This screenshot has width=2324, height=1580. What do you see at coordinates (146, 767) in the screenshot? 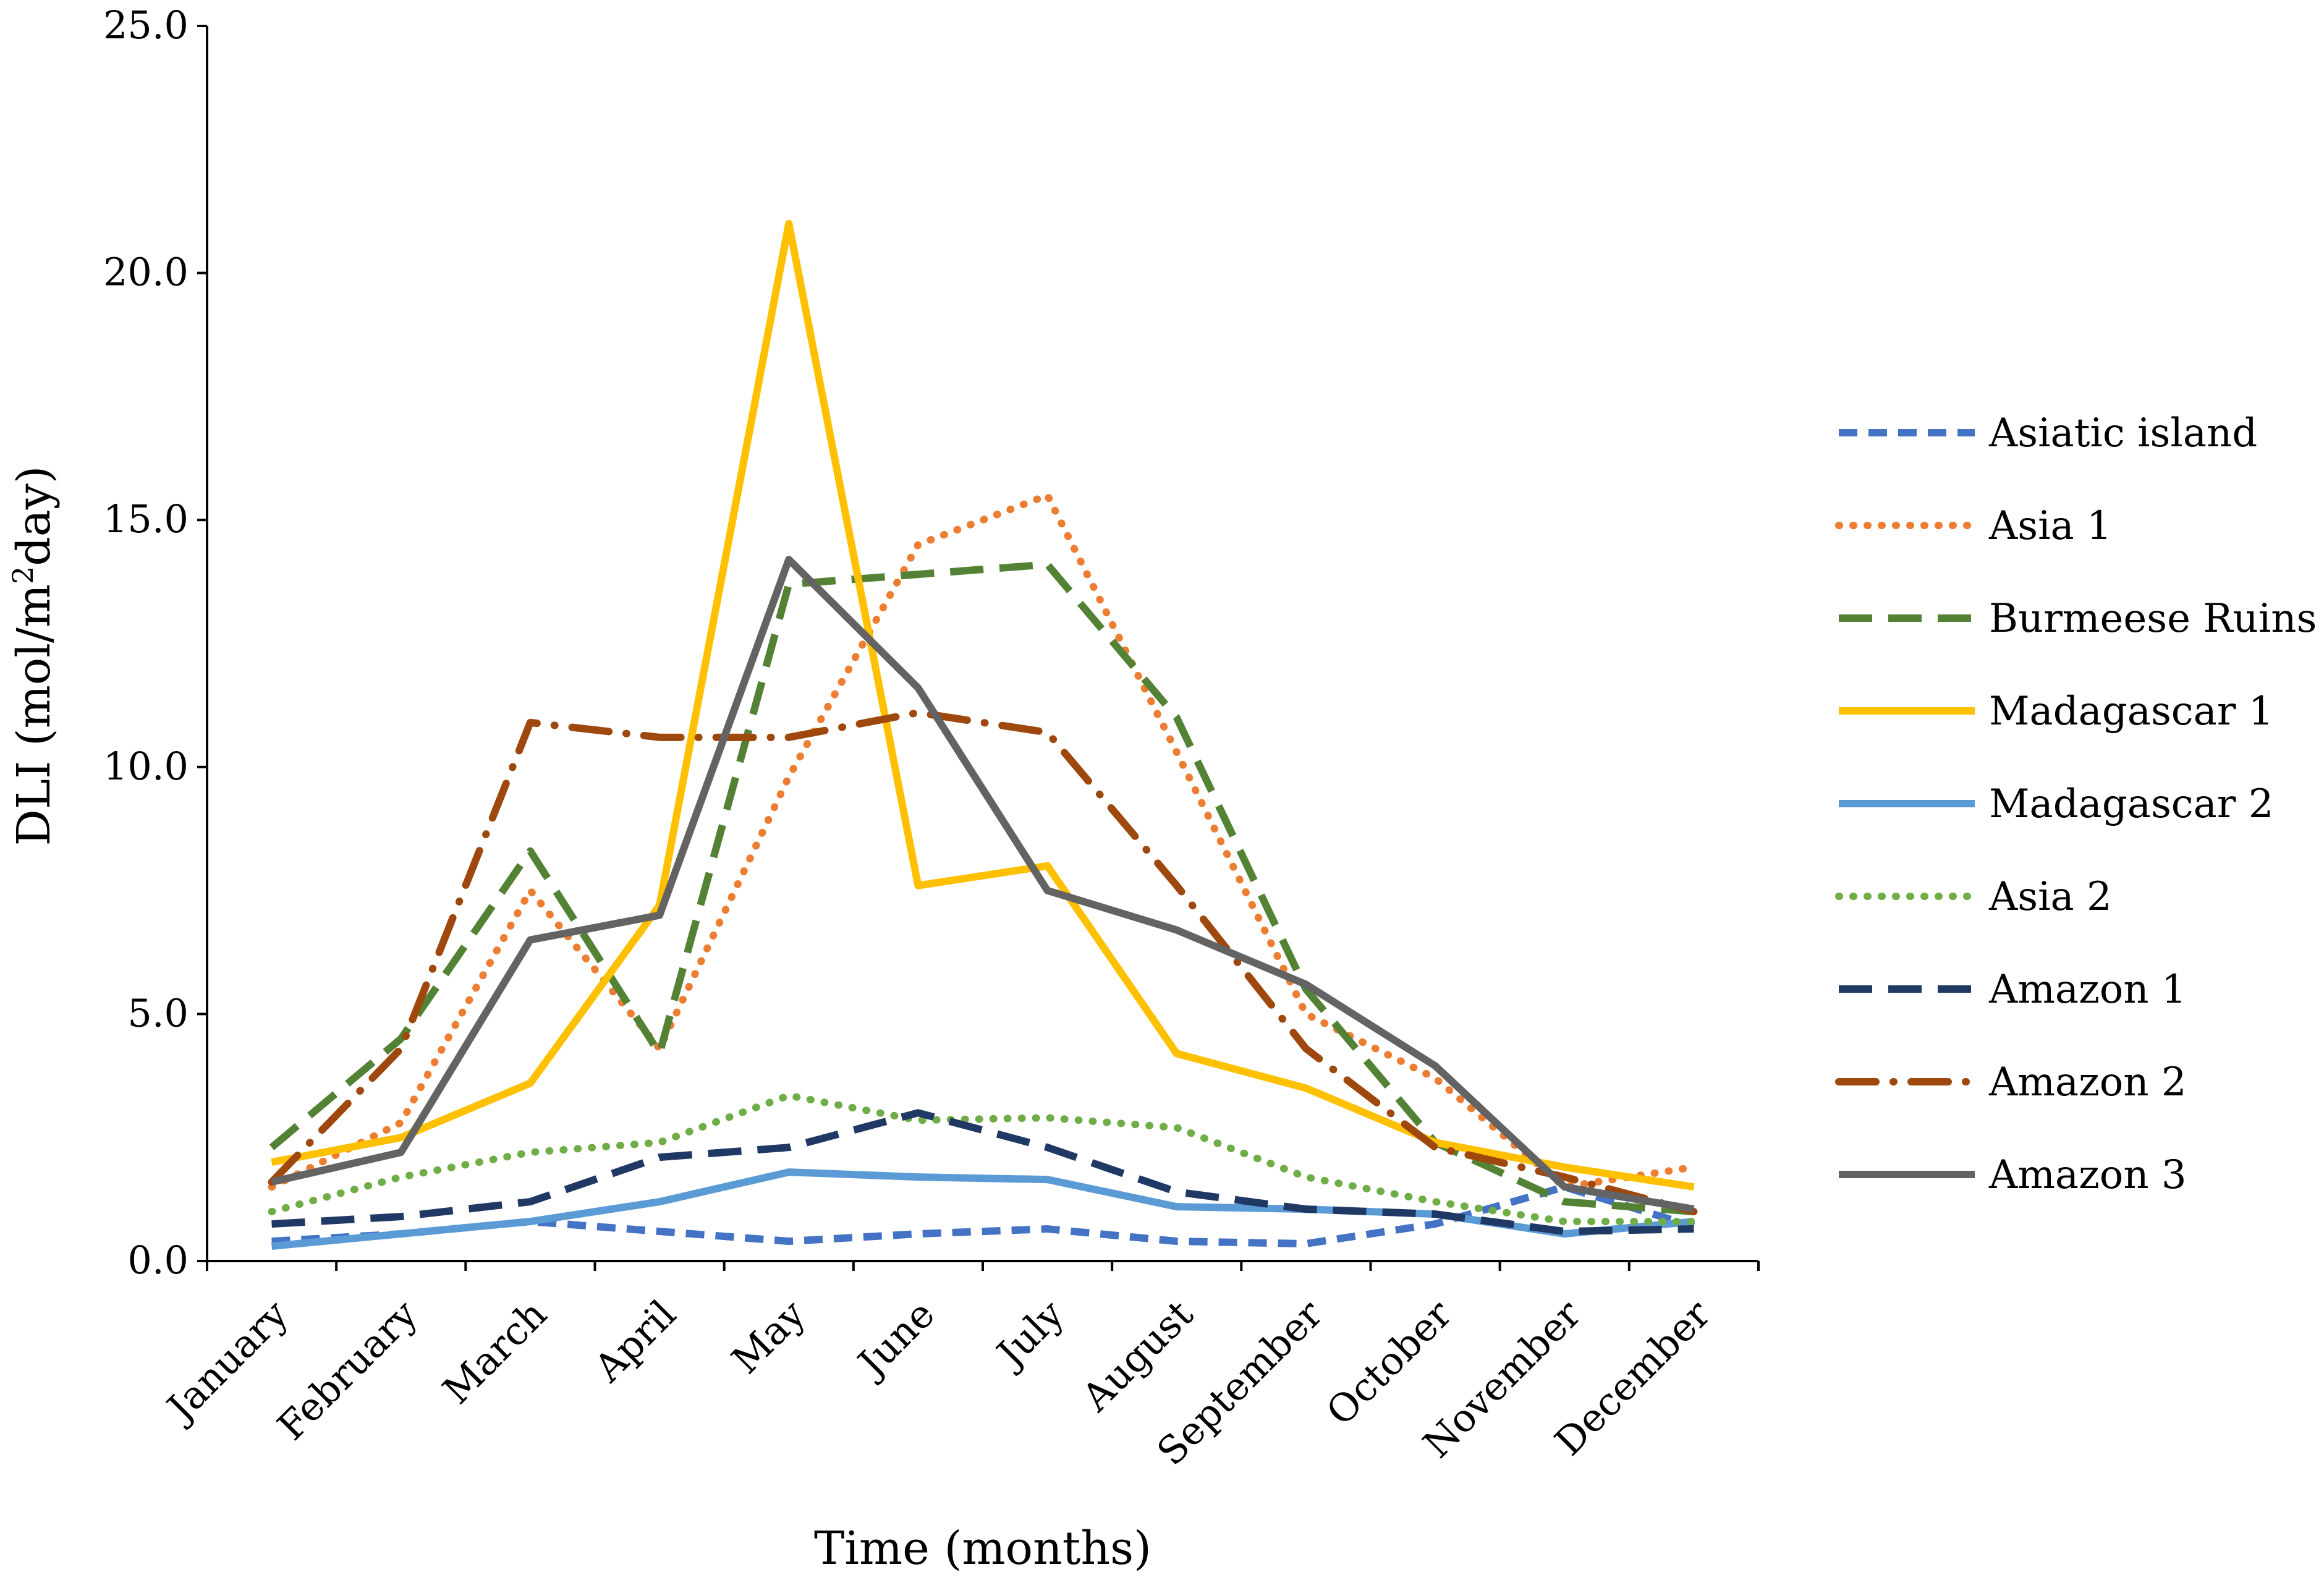
I see `y-tick-label: 10.0` at bounding box center [146, 767].